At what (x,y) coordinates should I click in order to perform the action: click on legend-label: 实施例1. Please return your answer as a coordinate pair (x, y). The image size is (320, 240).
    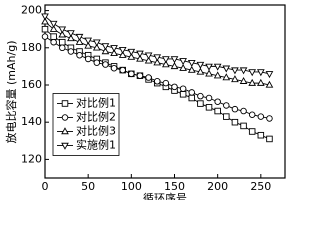
    Looking at the image, I should click on (96, 145).